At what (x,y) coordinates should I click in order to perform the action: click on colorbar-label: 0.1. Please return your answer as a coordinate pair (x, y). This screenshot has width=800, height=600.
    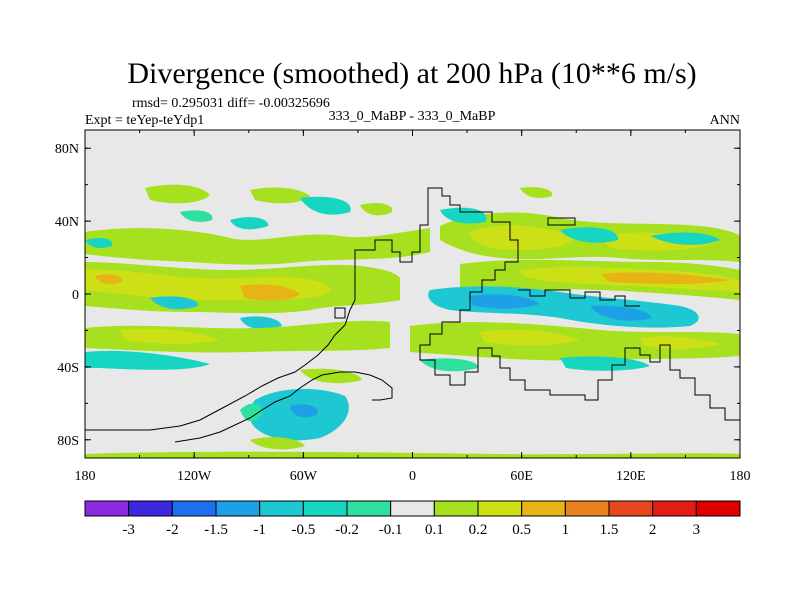
    Looking at the image, I should click on (434, 530).